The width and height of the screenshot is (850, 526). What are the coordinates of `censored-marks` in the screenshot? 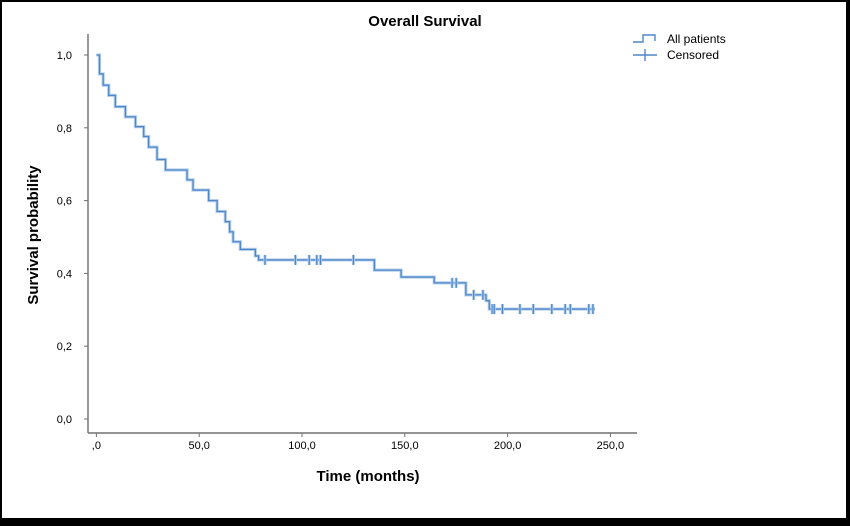 It's located at (429, 284).